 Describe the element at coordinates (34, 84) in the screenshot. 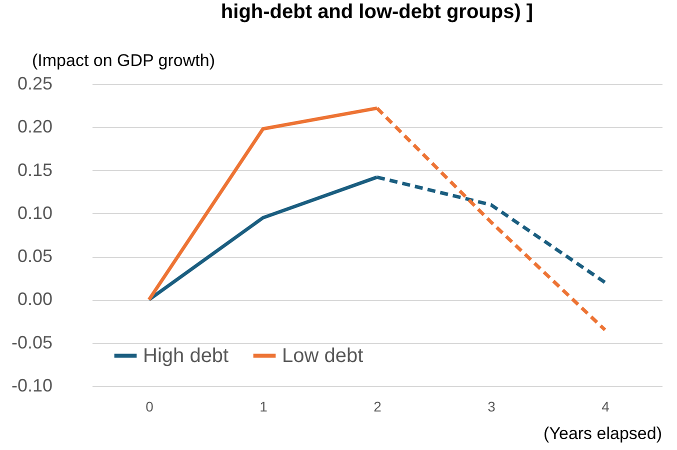

I see `y-tick-label: 0.25` at that location.